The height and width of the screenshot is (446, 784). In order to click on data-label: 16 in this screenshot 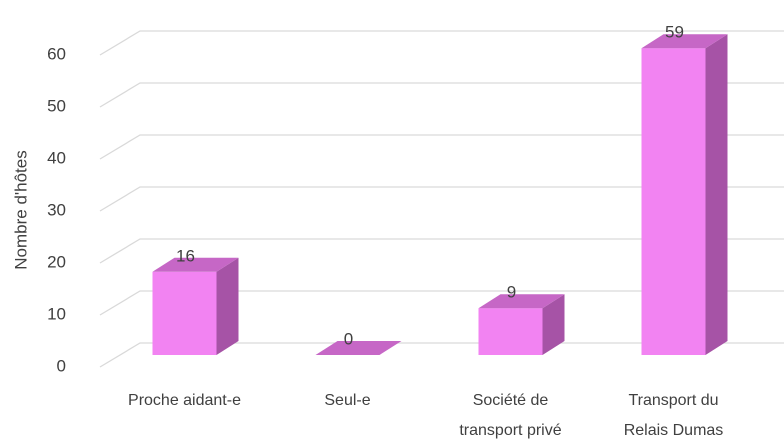, I will do `click(185, 255)`.